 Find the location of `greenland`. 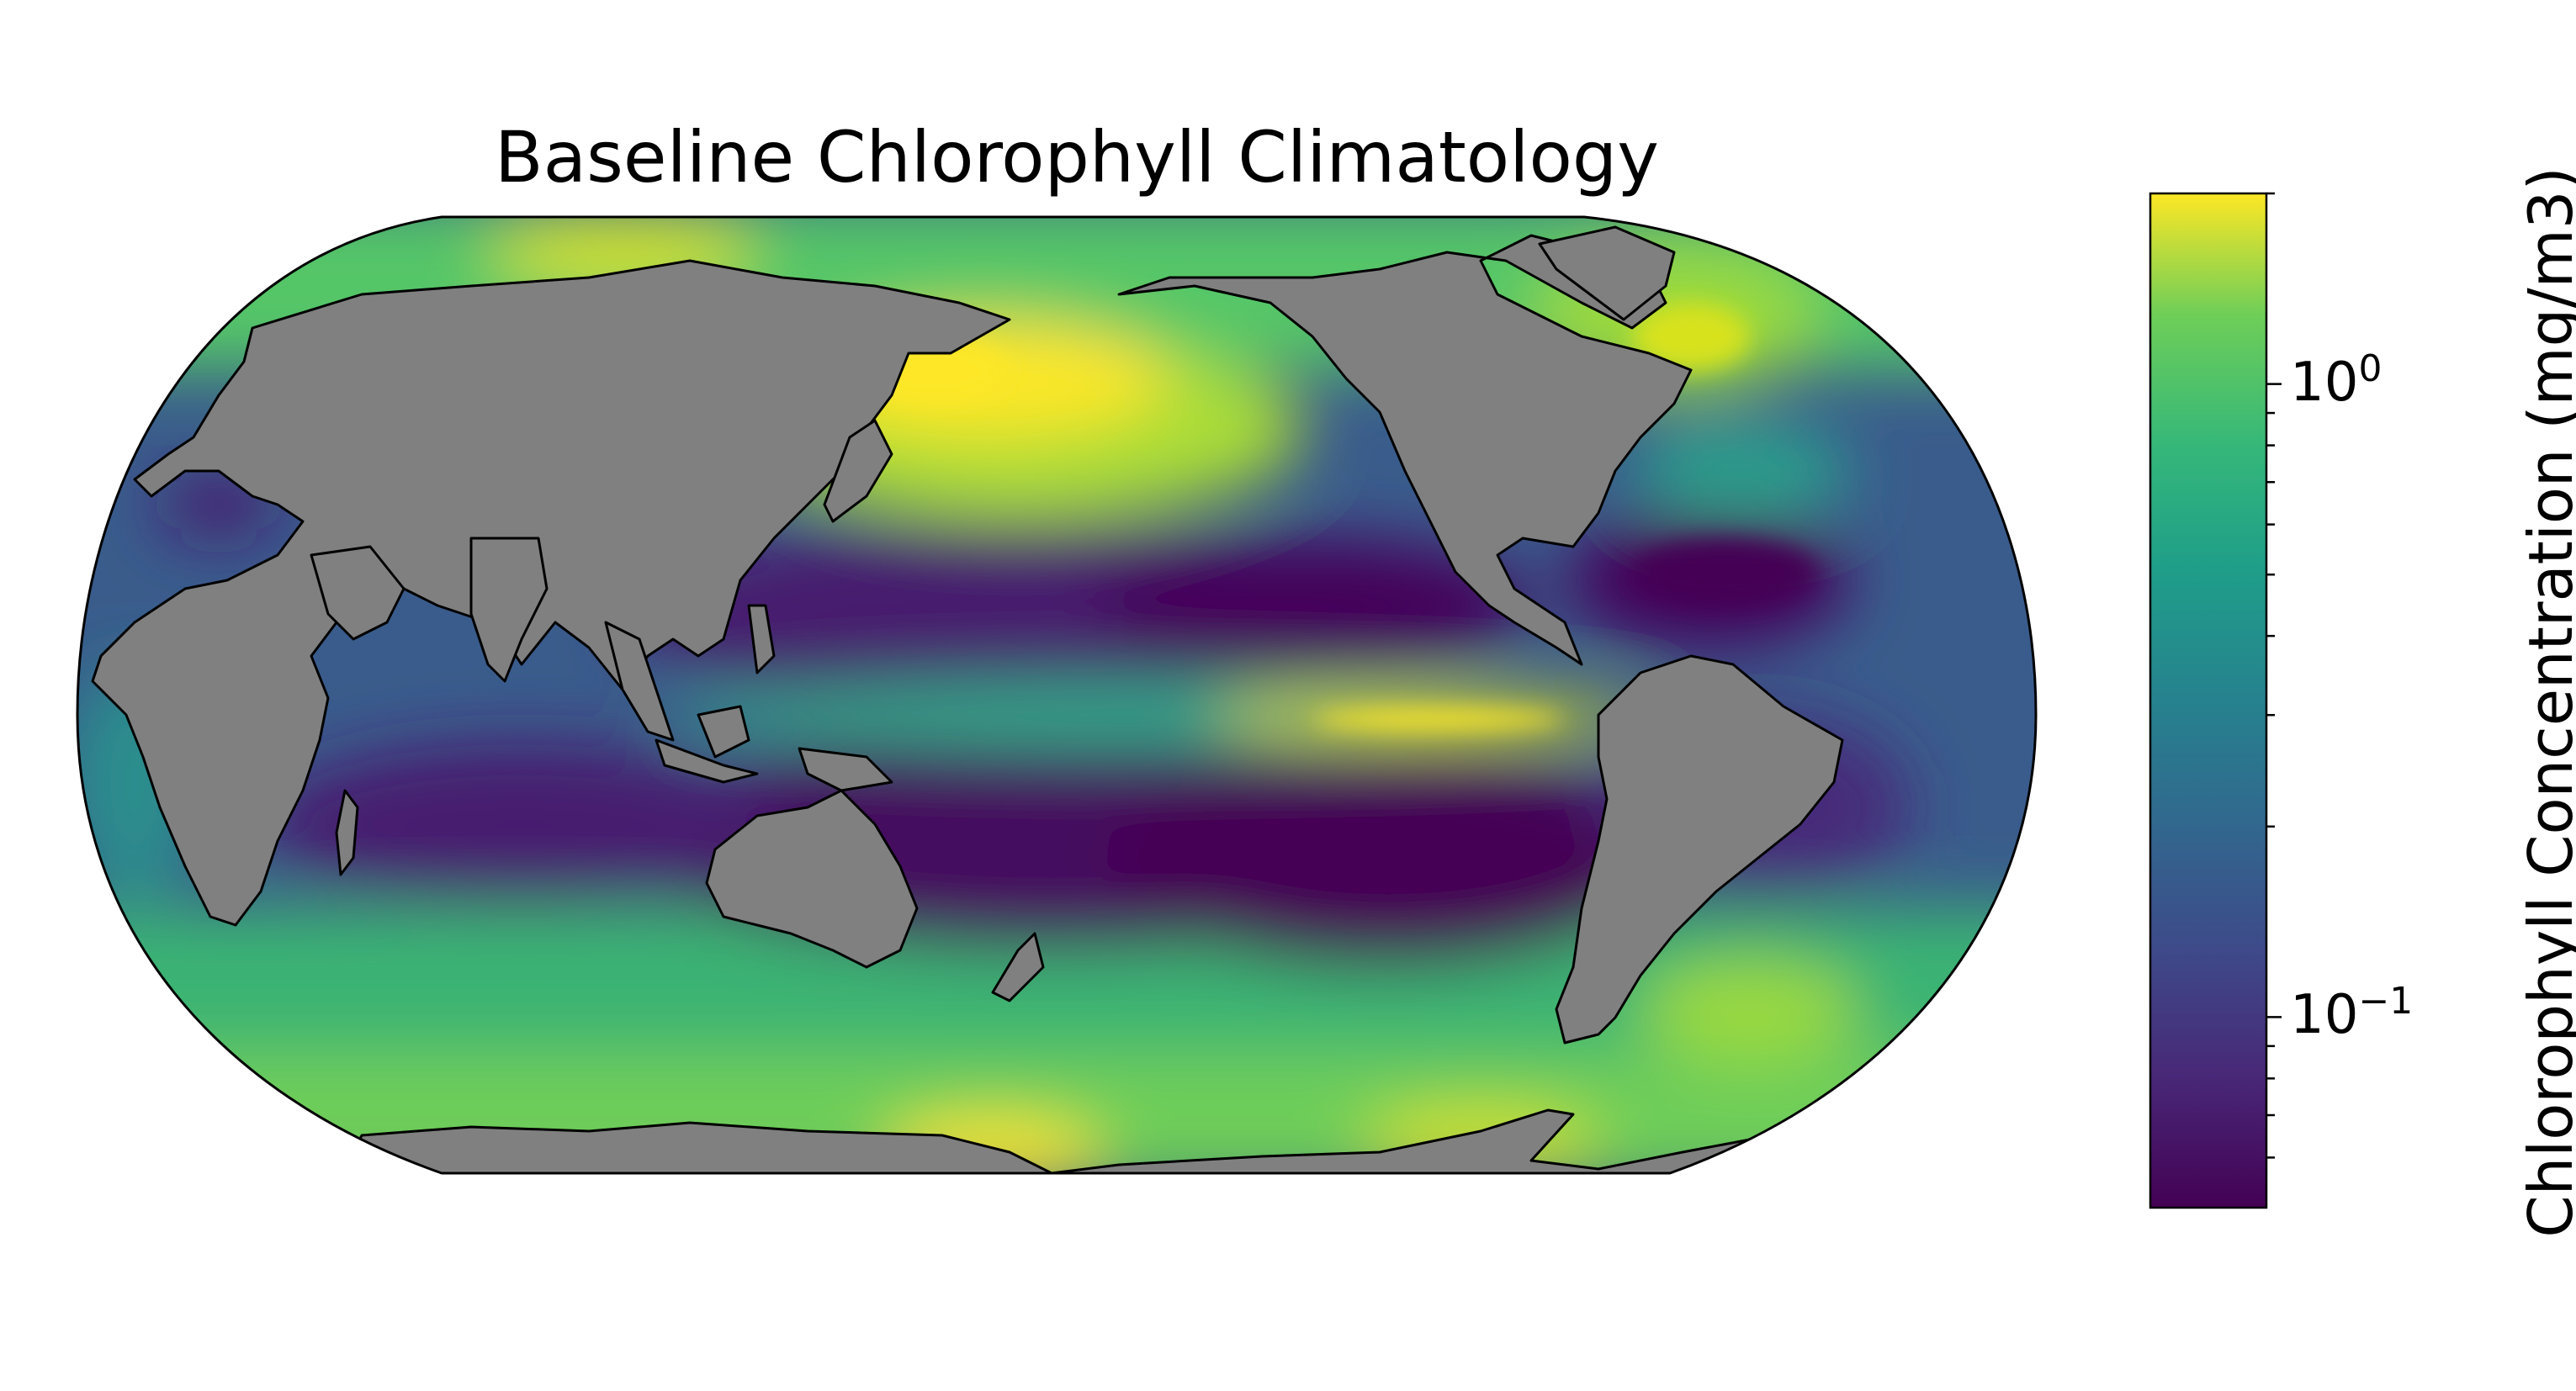

greenland is located at coordinates (1607, 273).